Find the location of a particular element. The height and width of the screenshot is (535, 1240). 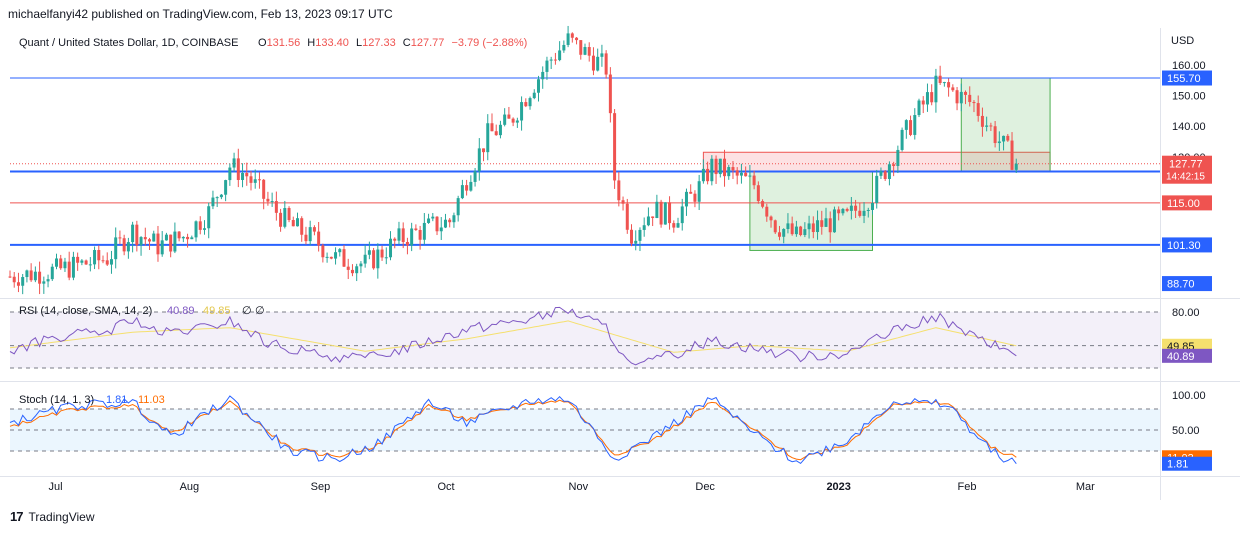

stoch-tag-1.81-text: 1.81 is located at coordinates (1177, 465).